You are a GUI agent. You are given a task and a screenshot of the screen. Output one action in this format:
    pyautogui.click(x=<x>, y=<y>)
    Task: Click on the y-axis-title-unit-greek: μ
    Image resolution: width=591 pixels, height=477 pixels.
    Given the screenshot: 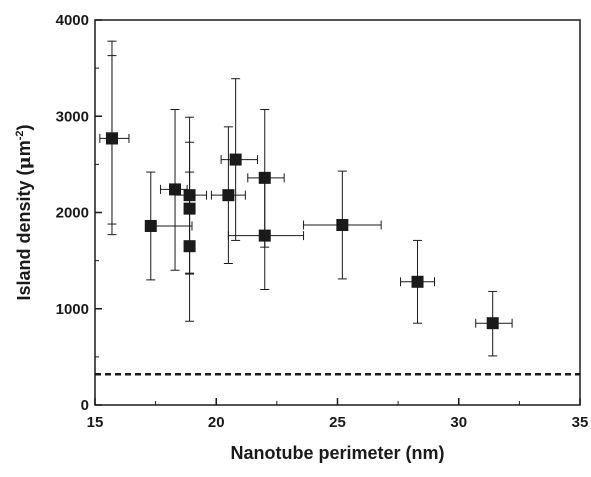 What is the action you would take?
    pyautogui.click(x=24, y=162)
    